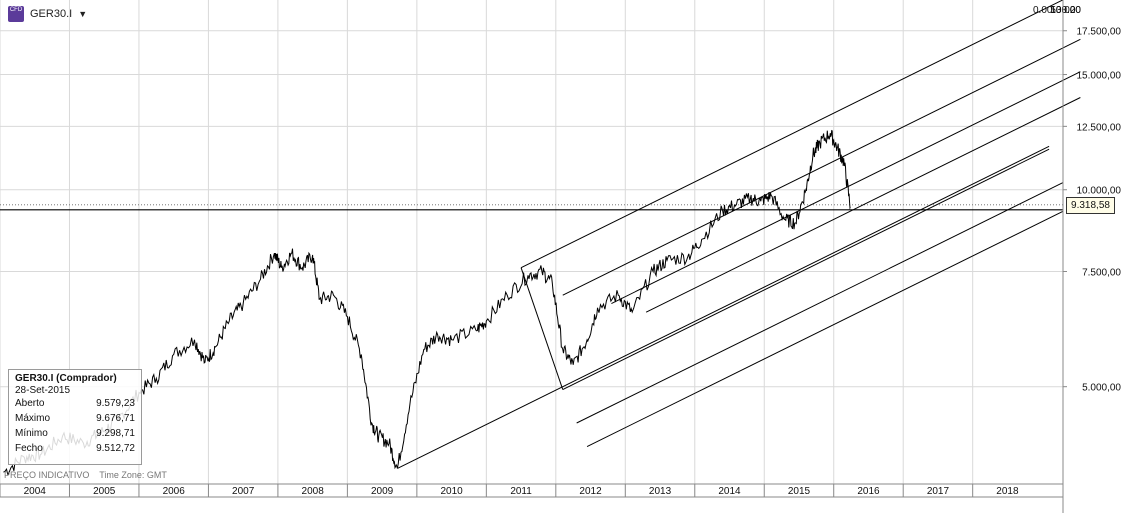  Describe the element at coordinates (66, 378) in the screenshot. I see `info-title: GER30.I (Comprador)` at that location.